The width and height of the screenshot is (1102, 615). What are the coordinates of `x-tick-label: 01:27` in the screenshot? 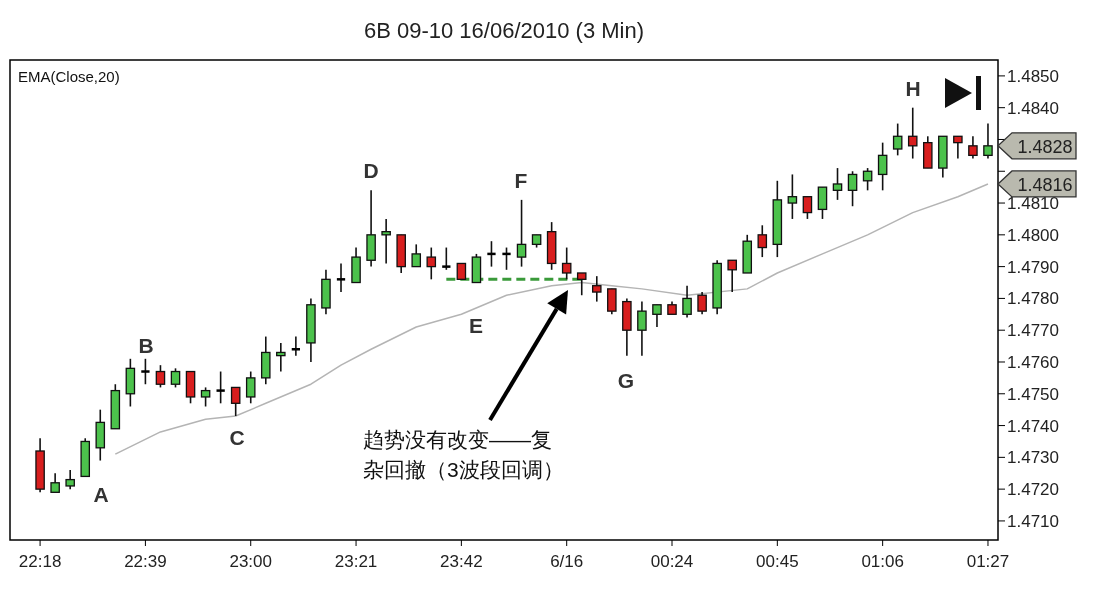 It's located at (988, 561).